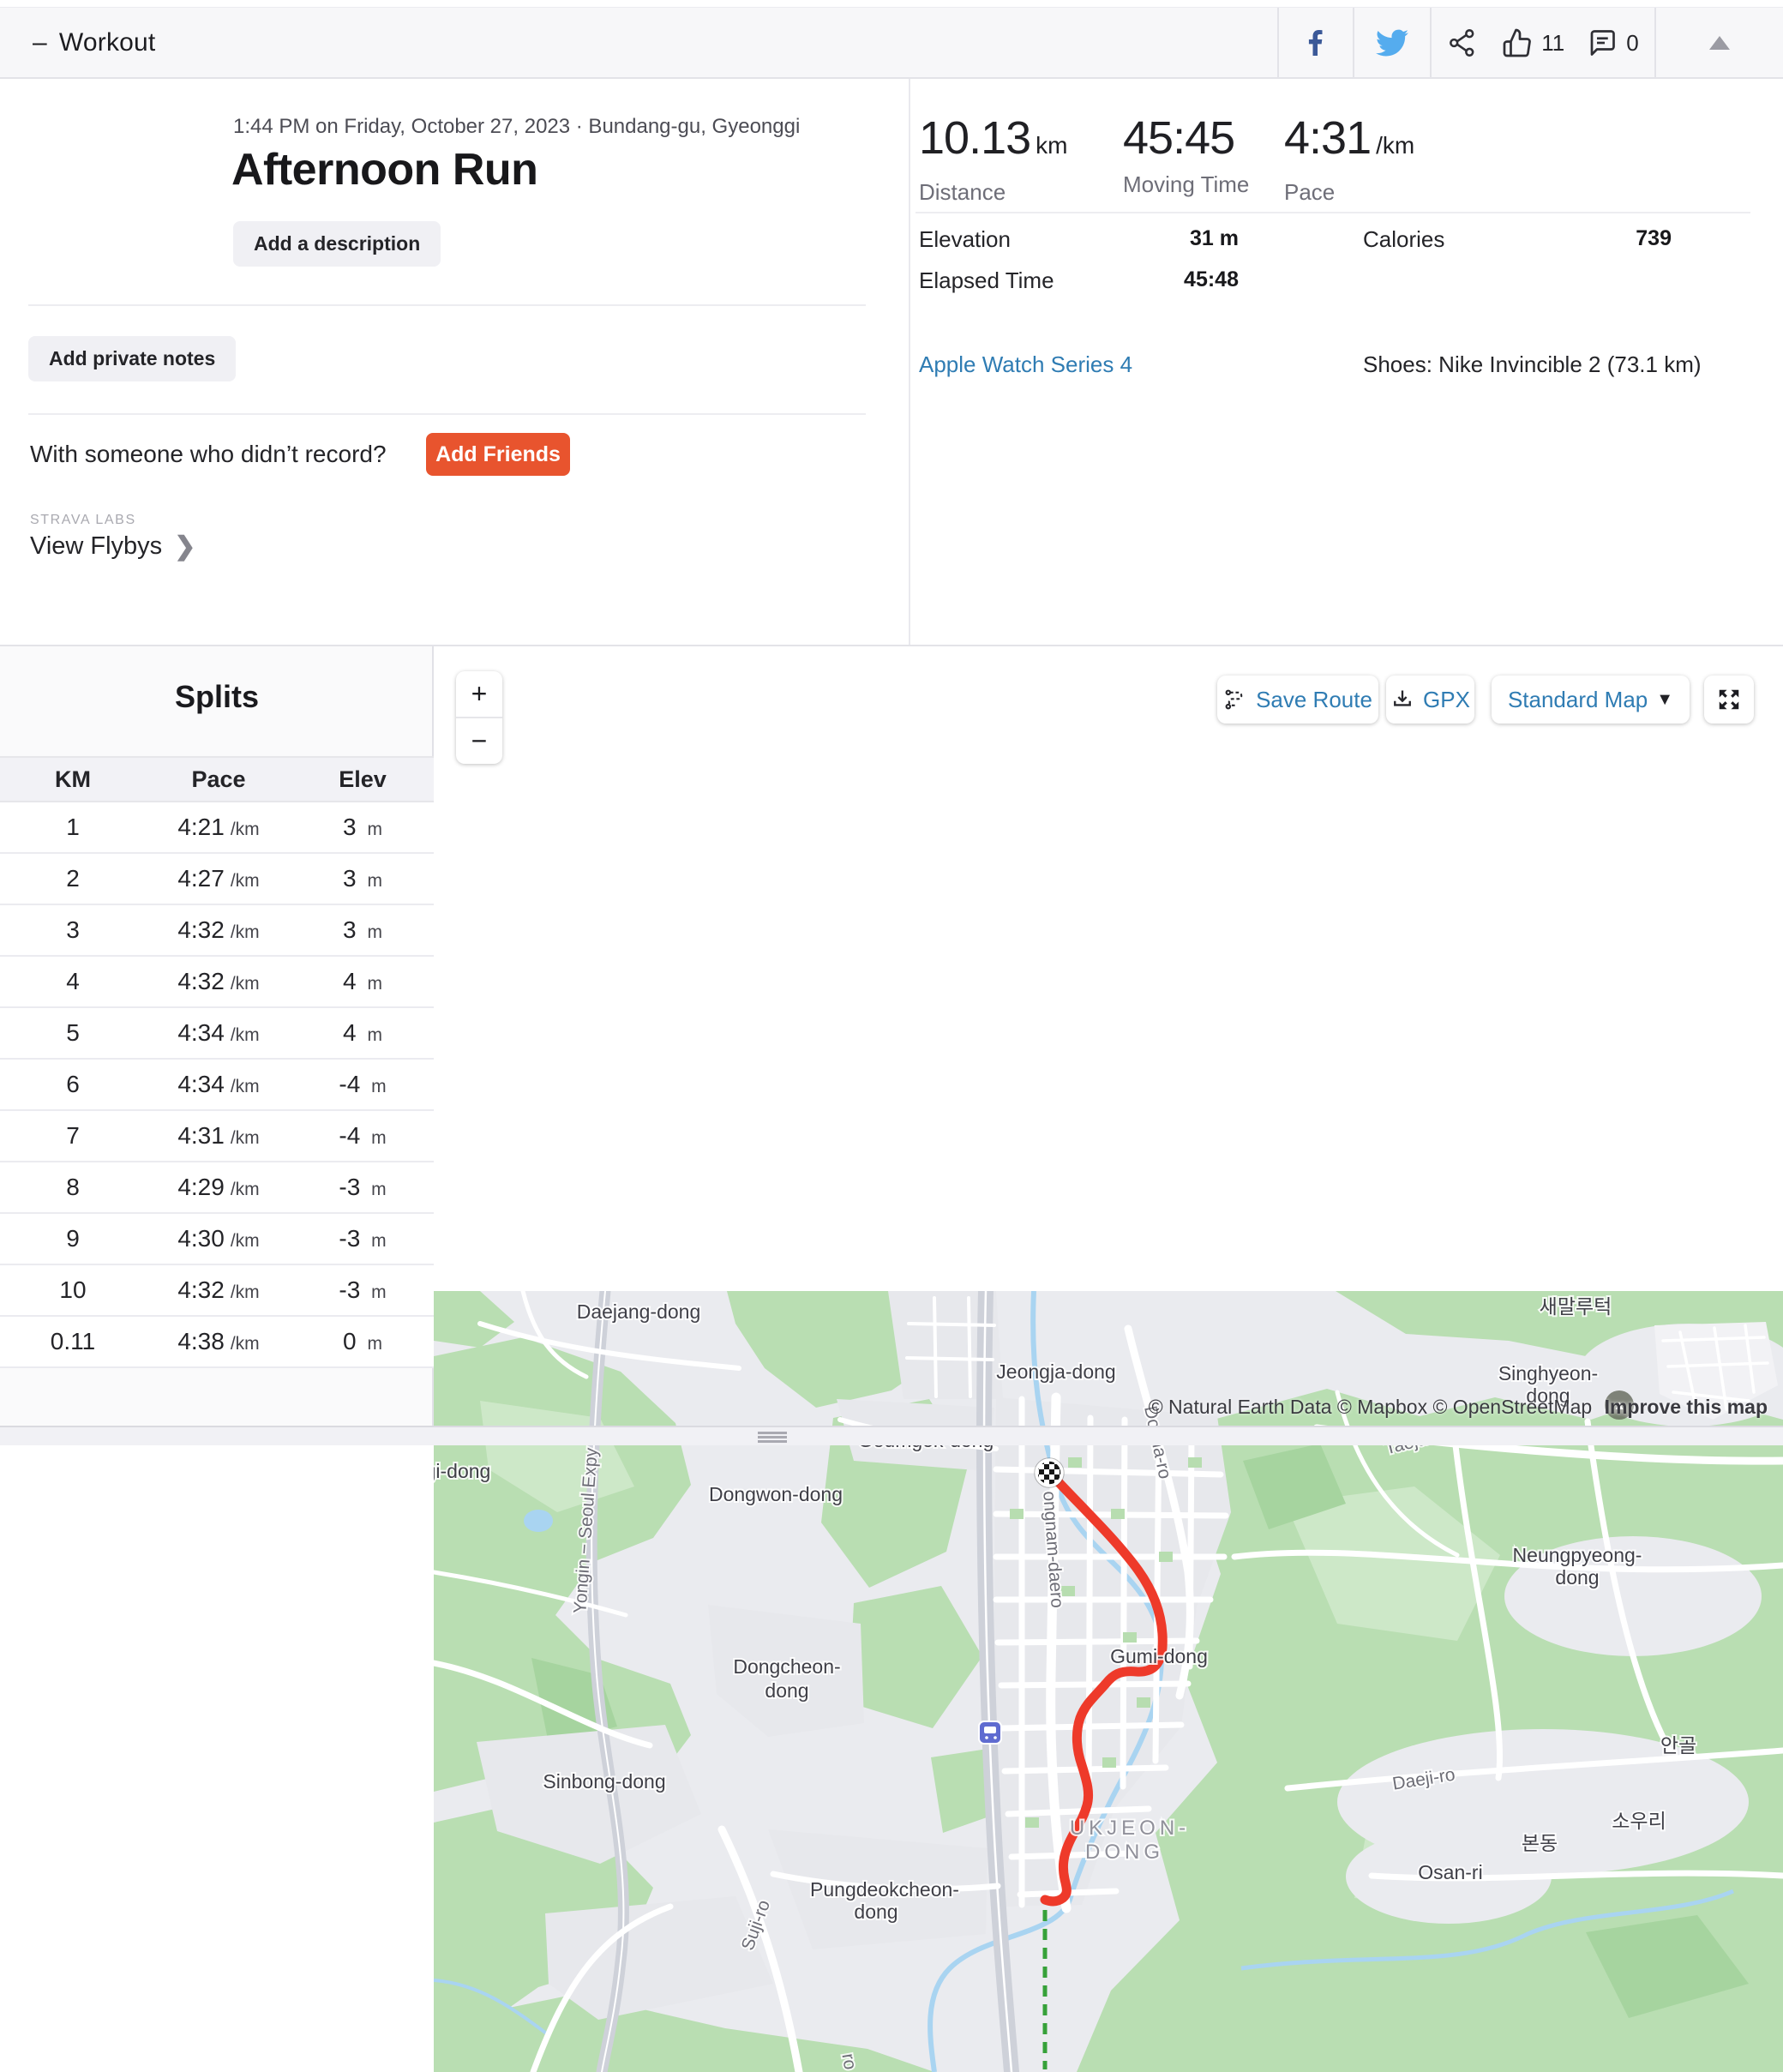 Image resolution: width=1783 pixels, height=2072 pixels. What do you see at coordinates (1654, 238) in the screenshot?
I see `calories-value: 739` at bounding box center [1654, 238].